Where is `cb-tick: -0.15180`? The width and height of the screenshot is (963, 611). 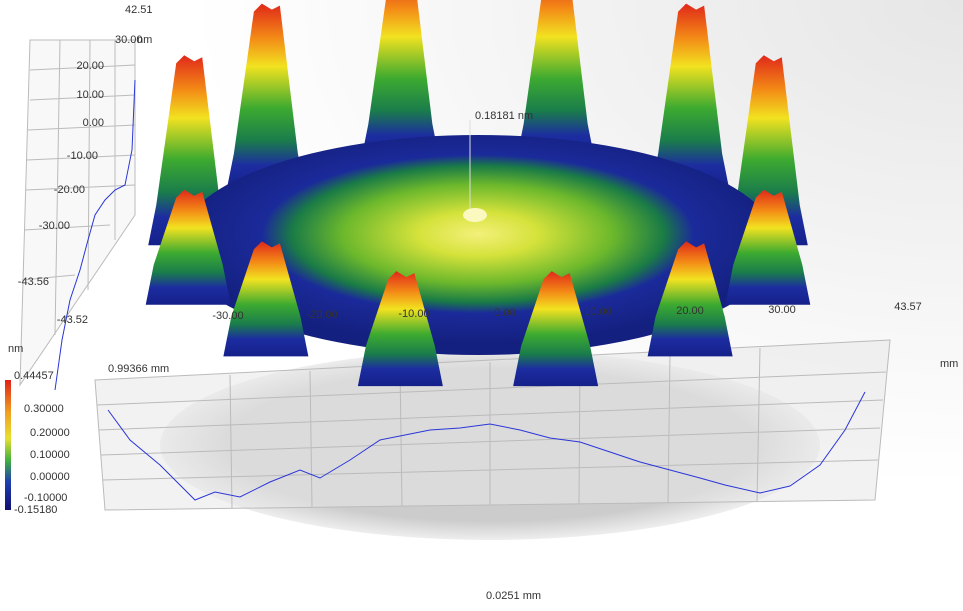
cb-tick: -0.15180 is located at coordinates (35, 510).